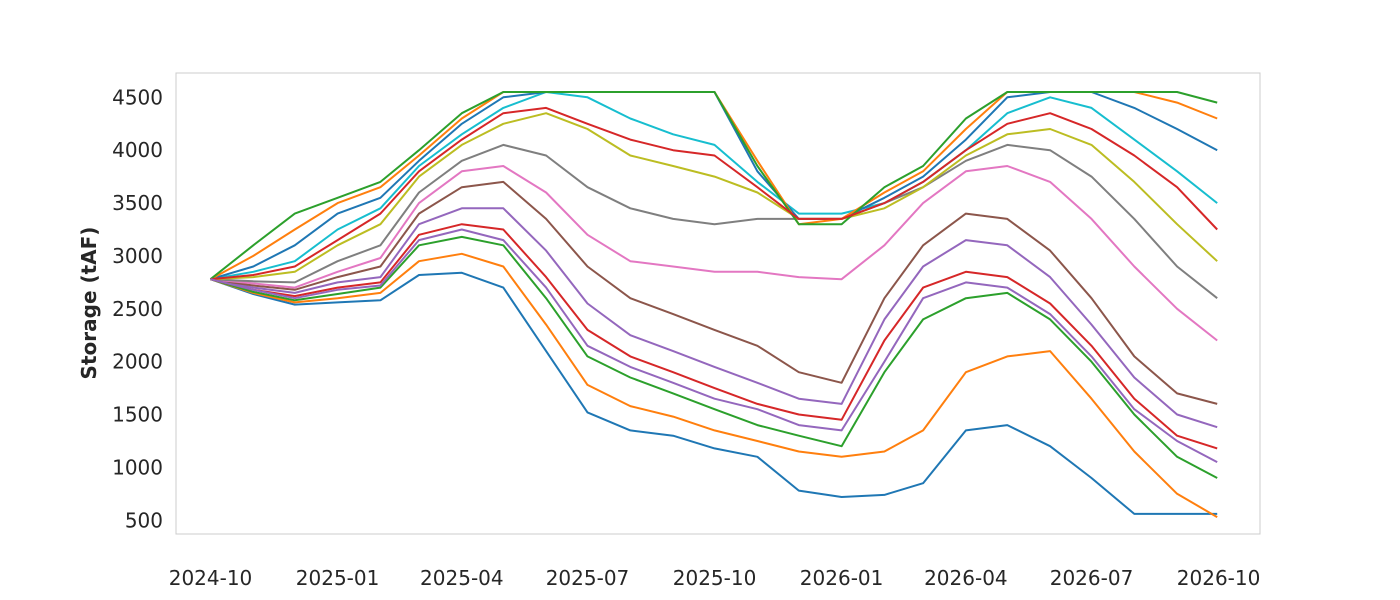 The height and width of the screenshot is (600, 1400). I want to click on y-tick-label: 2000, so click(137, 362).